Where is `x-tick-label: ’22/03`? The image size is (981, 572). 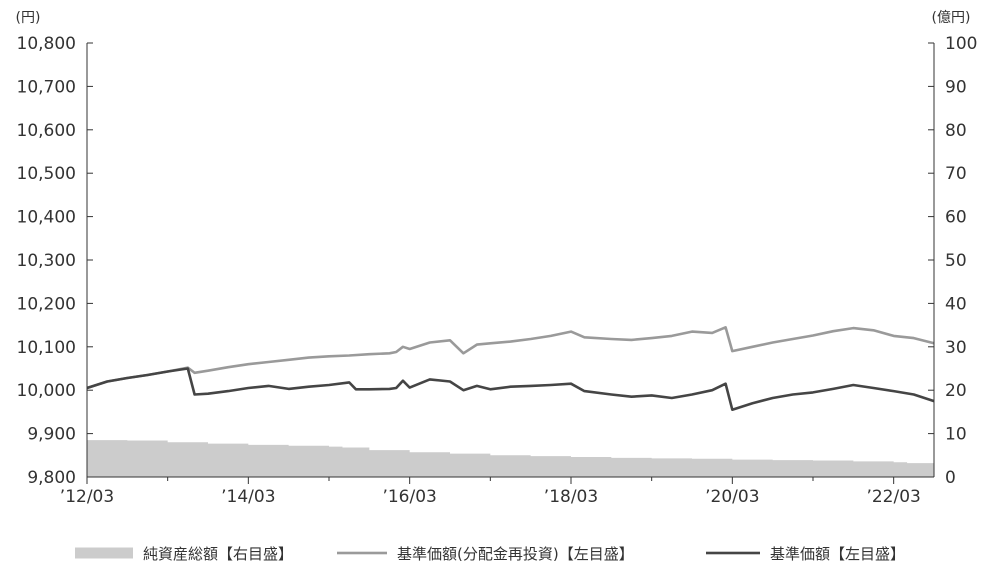
x-tick-label: ’22/03 is located at coordinates (893, 497).